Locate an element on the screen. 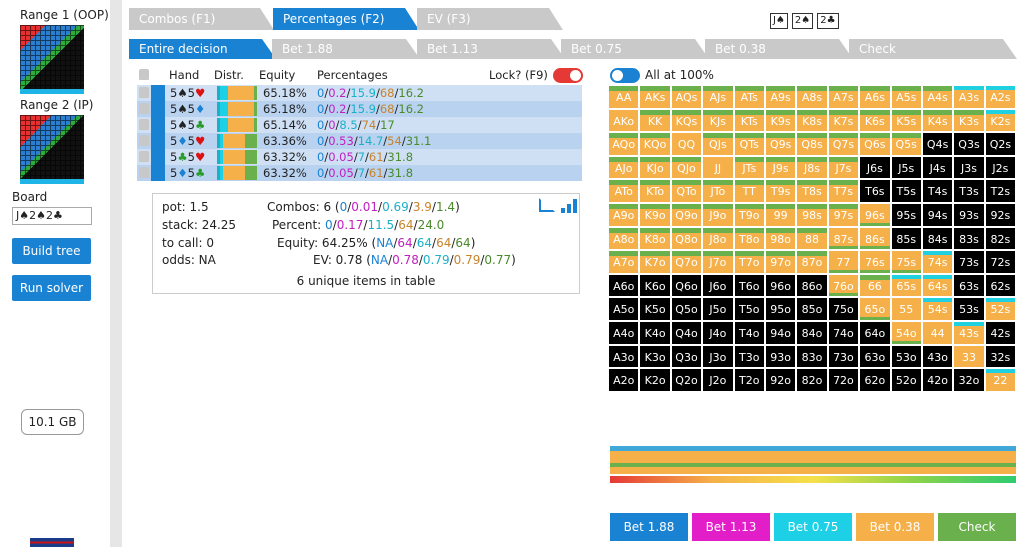  matrix-cell: 63o is located at coordinates (875, 356).